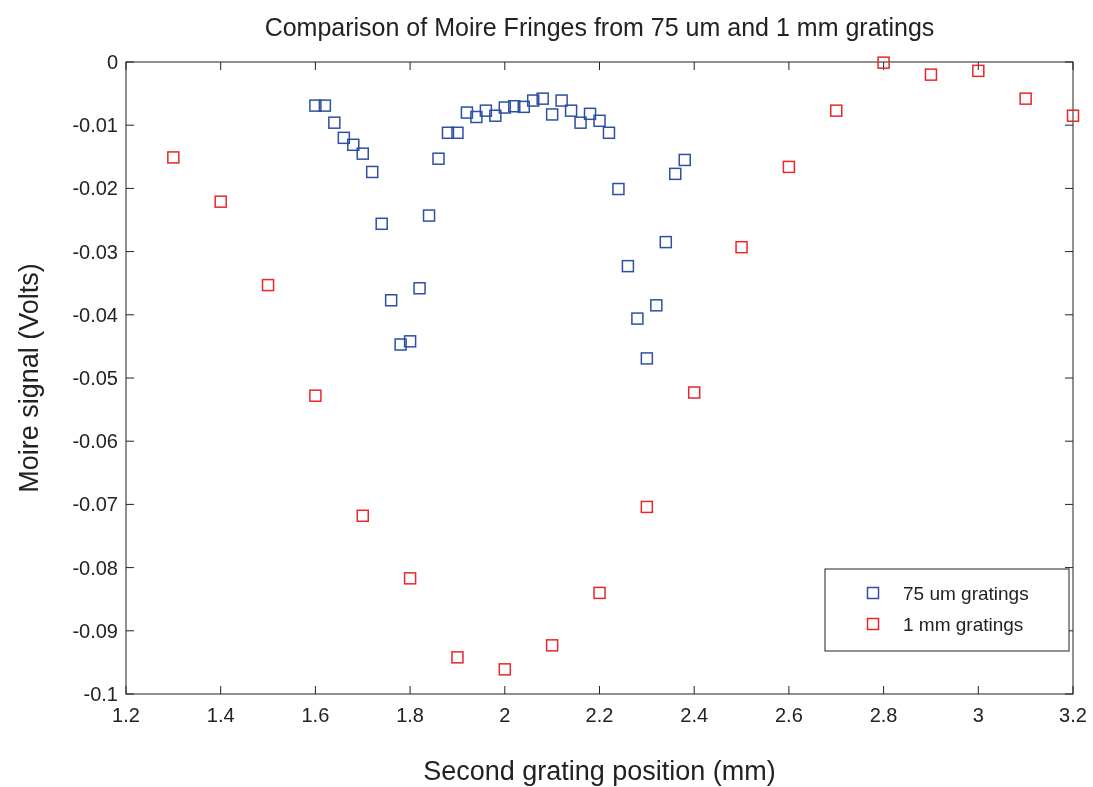 This screenshot has width=1093, height=787. Describe the element at coordinates (1073, 715) in the screenshot. I see `x-tick-label: 3.2` at that location.